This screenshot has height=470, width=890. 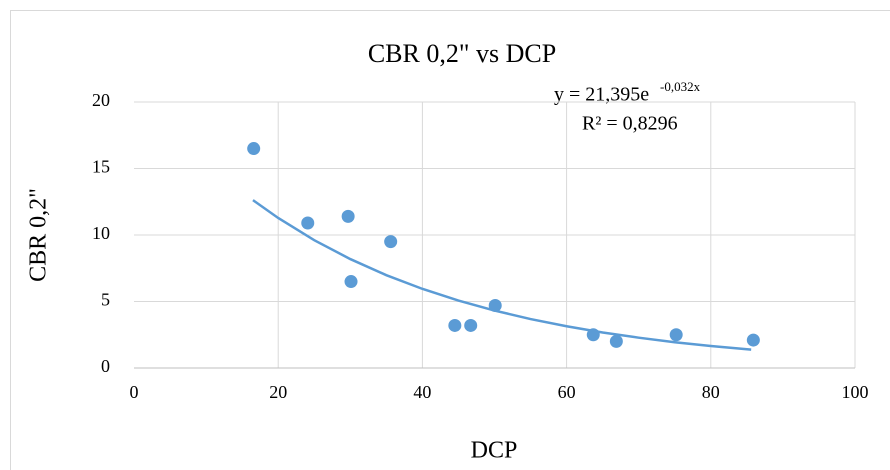 I want to click on x-tick-label: 40, so click(x=422, y=392).